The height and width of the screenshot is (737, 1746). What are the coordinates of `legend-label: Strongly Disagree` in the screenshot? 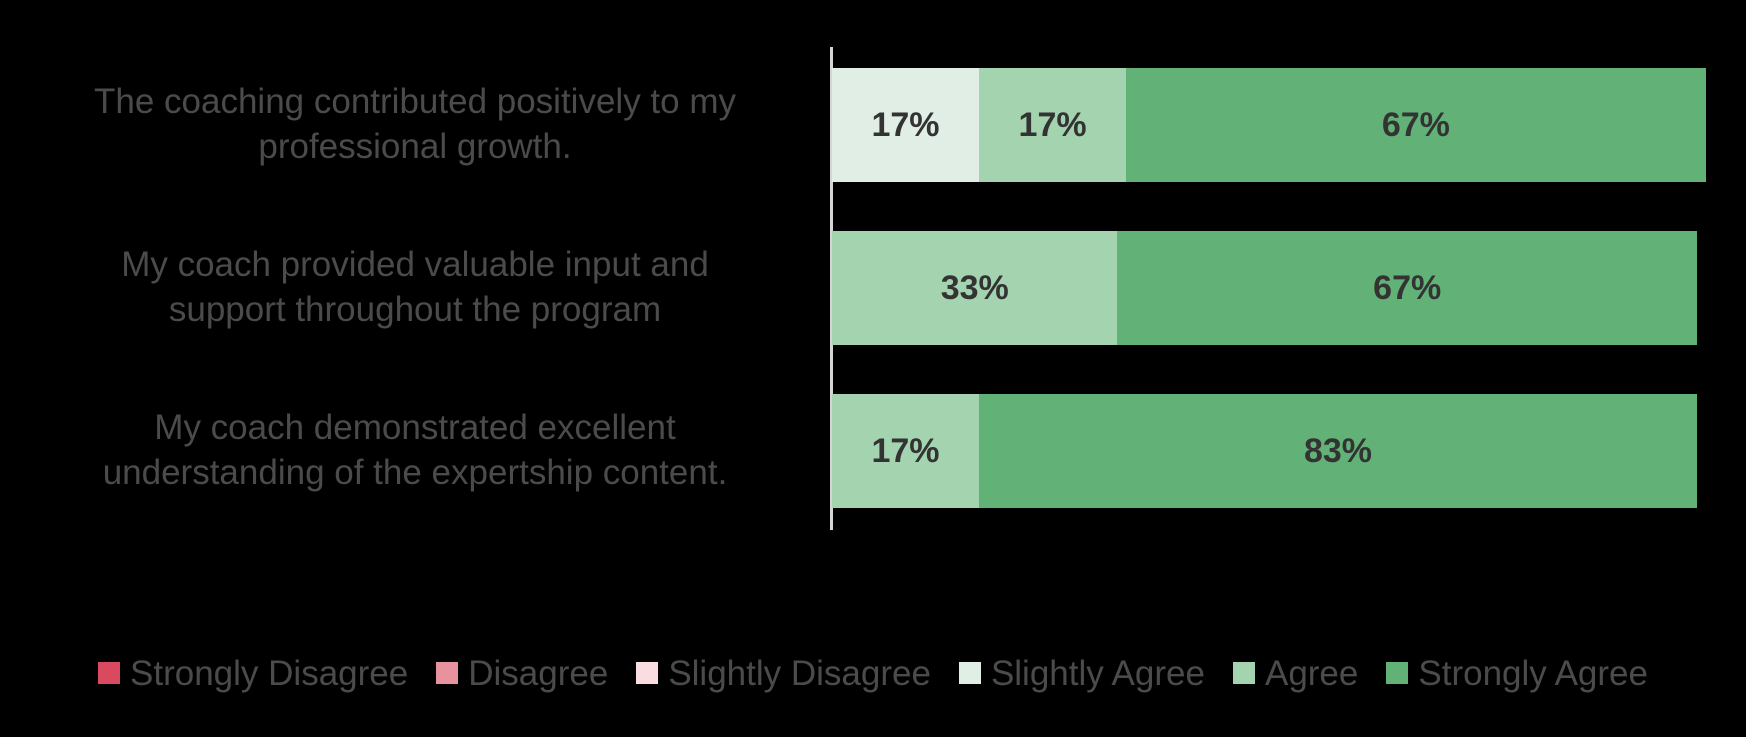 It's located at (269, 673).